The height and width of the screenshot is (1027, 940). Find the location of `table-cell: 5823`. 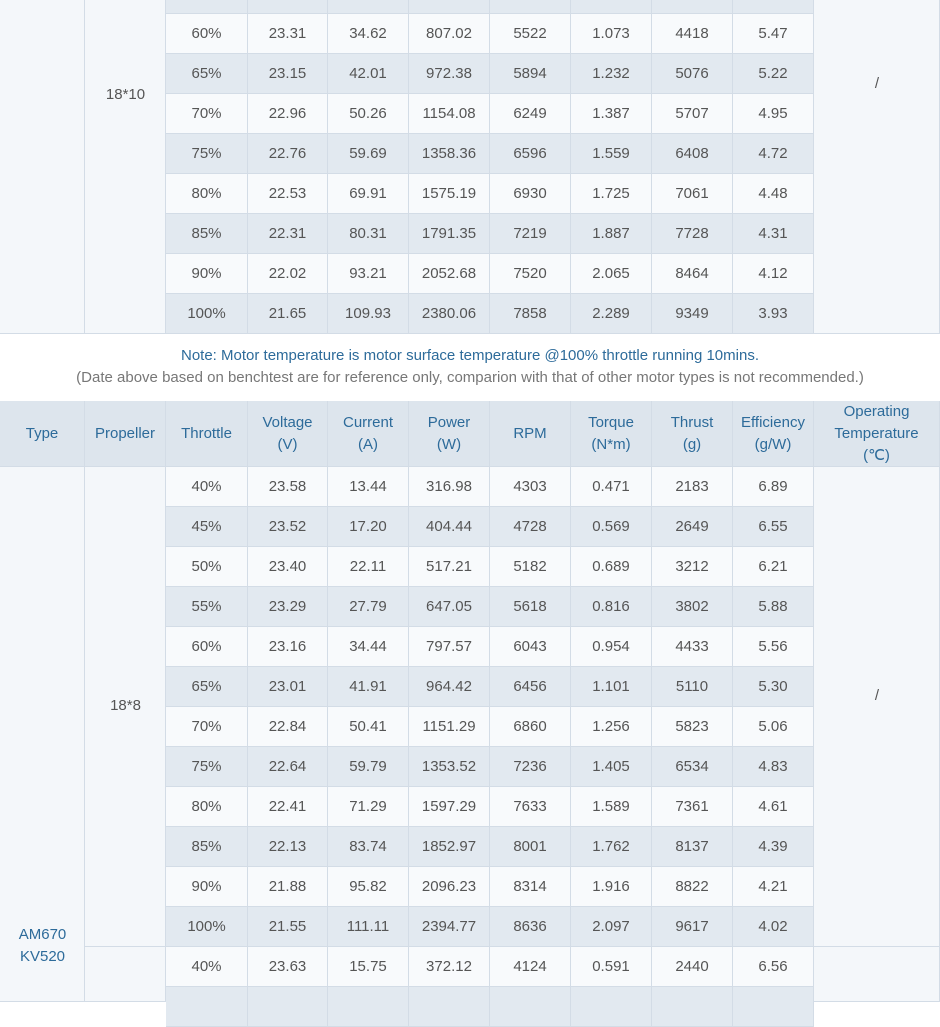

table-cell: 5823 is located at coordinates (692, 727).